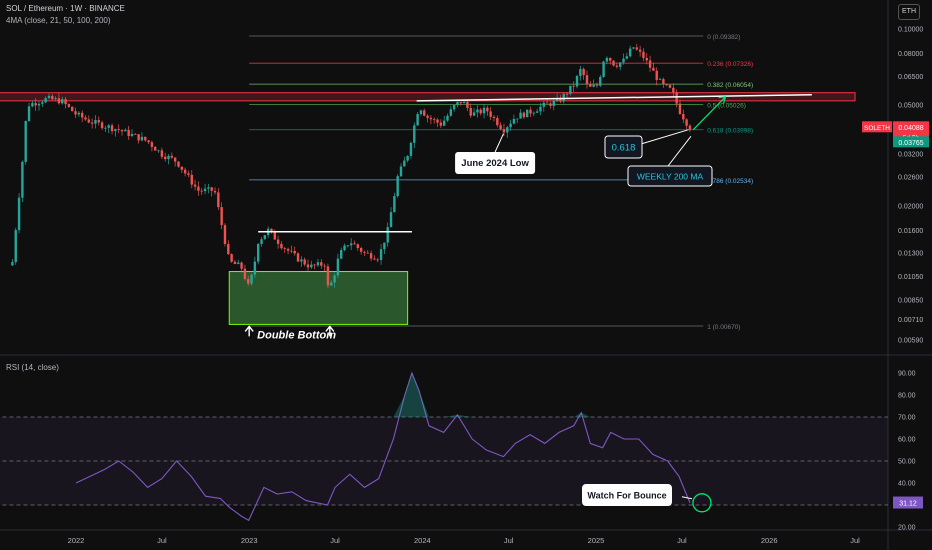 This screenshot has width=932, height=550. I want to click on rsi-tick-label: 70.00, so click(907, 418).